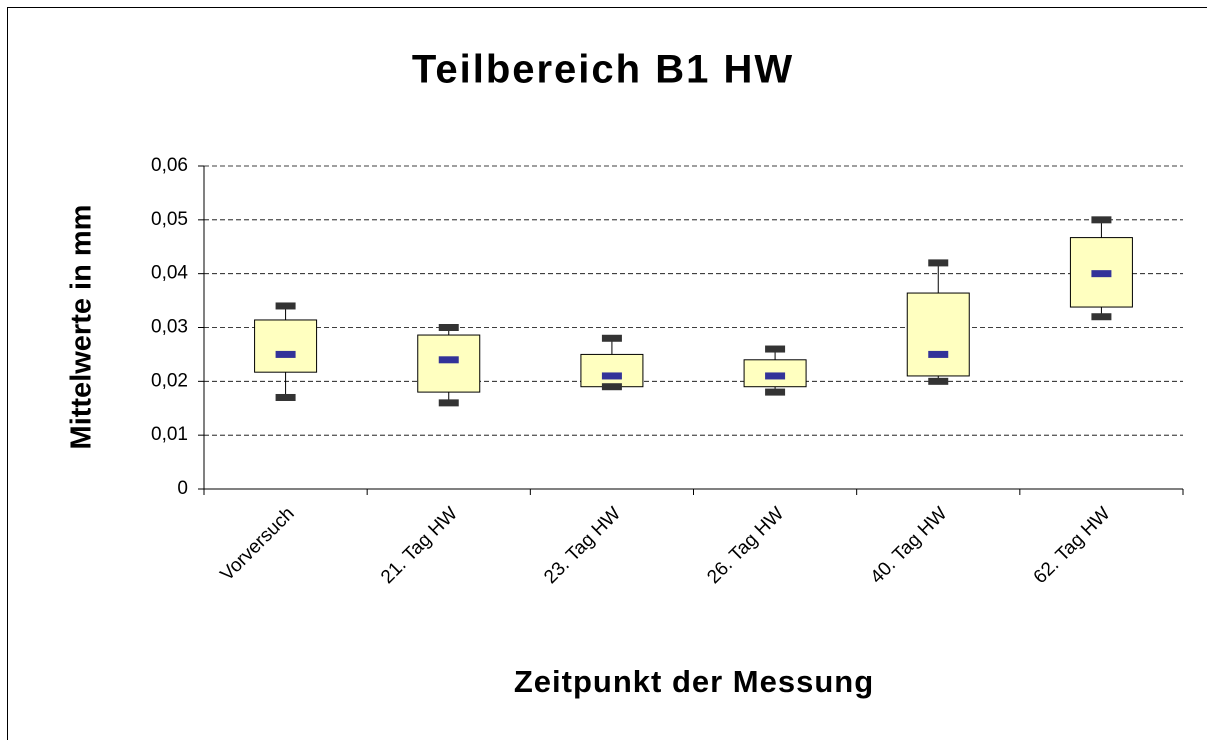  I want to click on y-tick-label: 0, so click(182, 488).